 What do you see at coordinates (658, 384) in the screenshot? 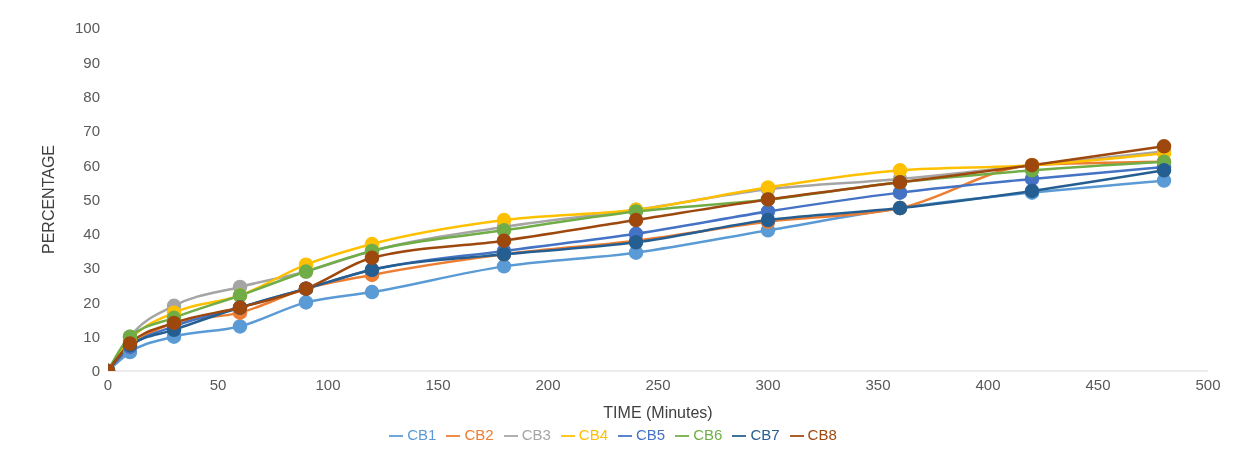
I see `x-tick-label: 250` at bounding box center [658, 384].